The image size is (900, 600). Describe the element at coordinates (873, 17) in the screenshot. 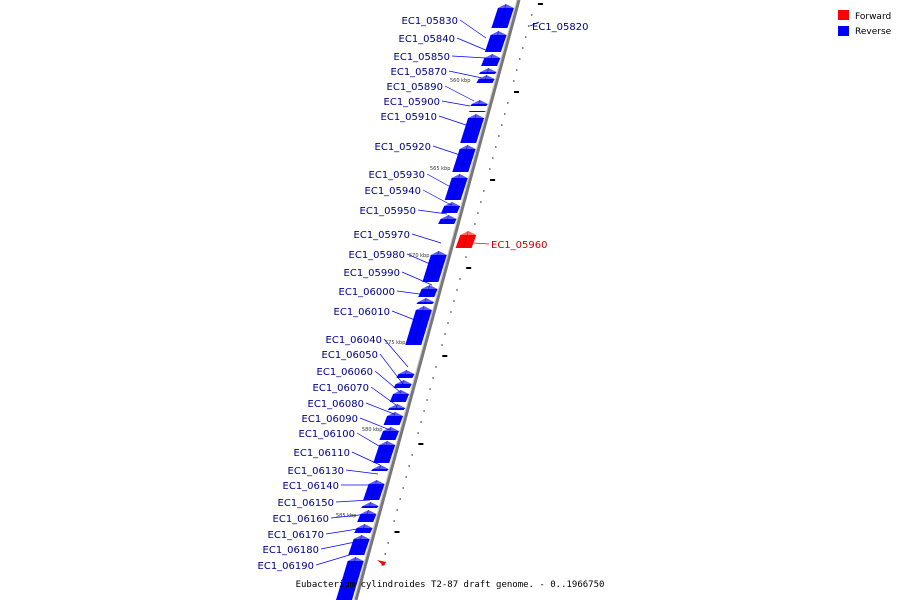

I see `legend-label-forward: Forward` at that location.